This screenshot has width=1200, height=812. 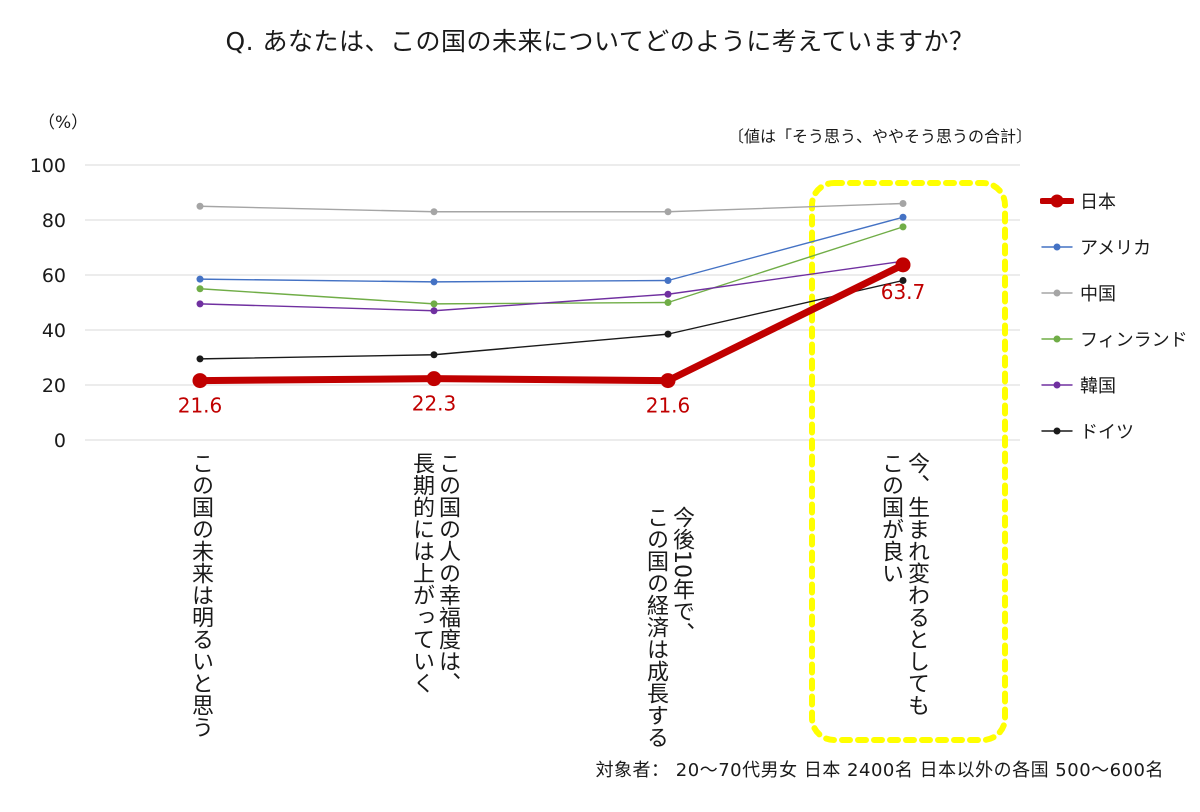 What do you see at coordinates (879, 136) in the screenshot?
I see `value-note: 〔値は「そう思う、ややそう思うの合計〕` at bounding box center [879, 136].